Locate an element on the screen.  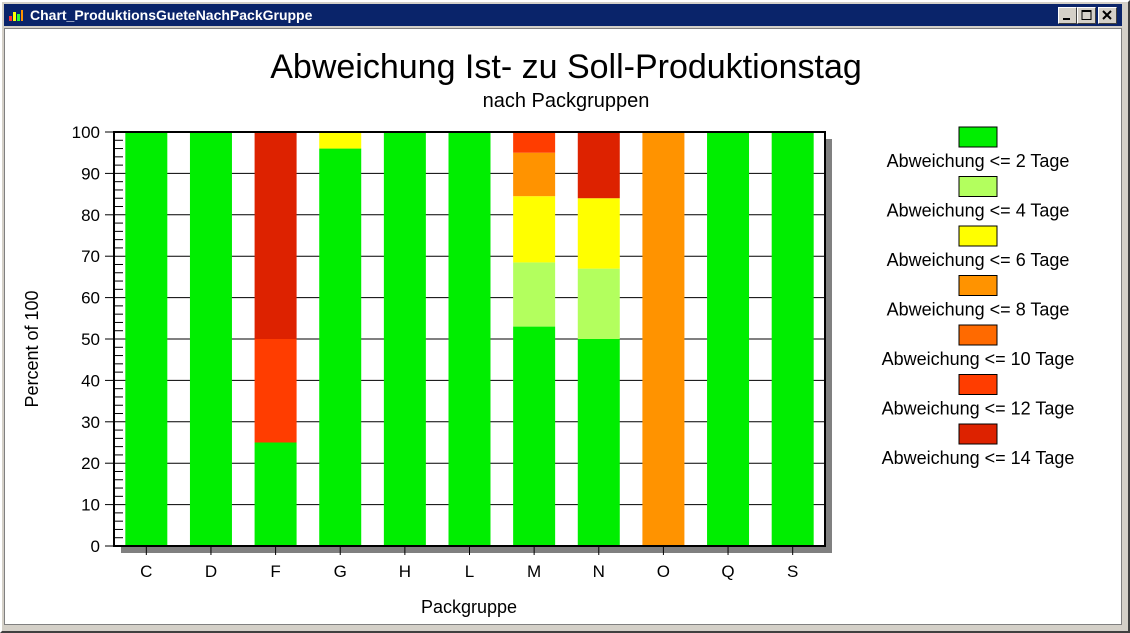
y-tick-label: 30 is located at coordinates (90, 422).